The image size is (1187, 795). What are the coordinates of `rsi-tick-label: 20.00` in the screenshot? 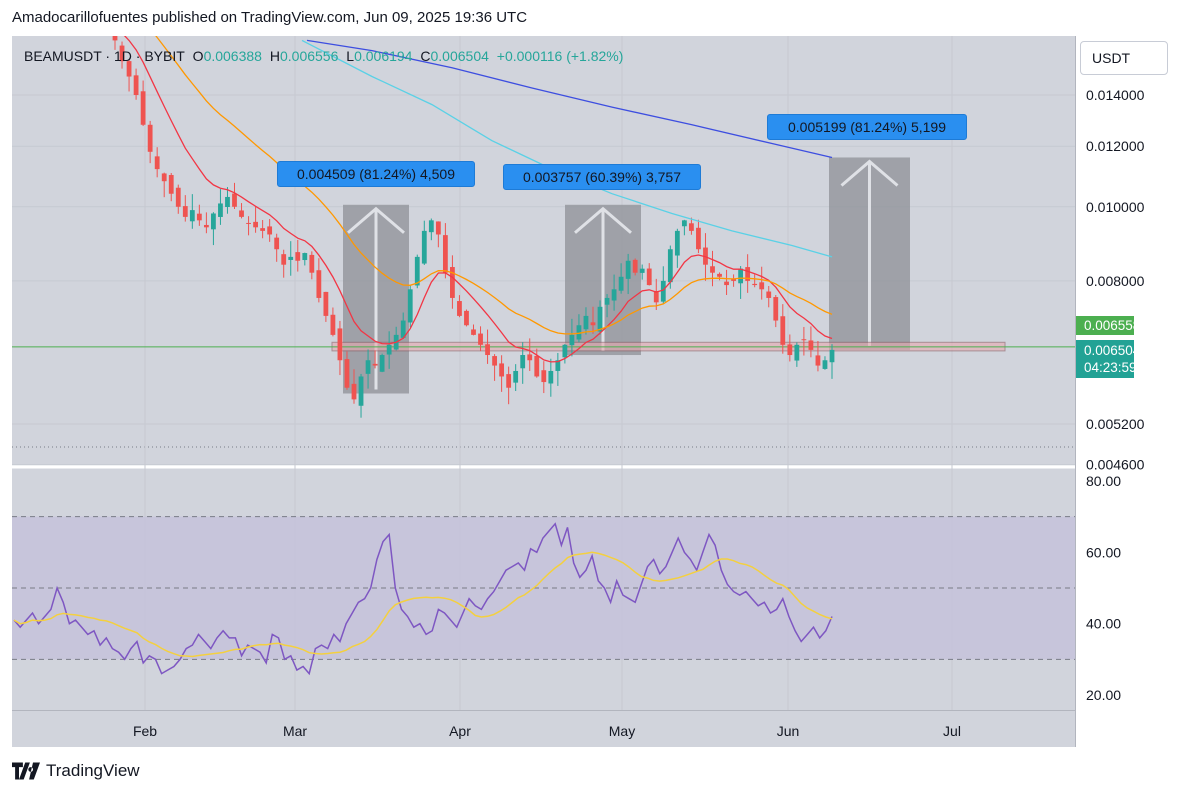 It's located at (1103, 695).